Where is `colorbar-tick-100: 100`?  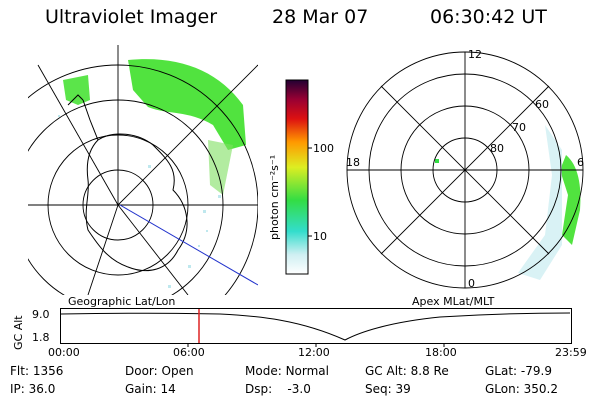 colorbar-tick-100: 100 is located at coordinates (323, 148).